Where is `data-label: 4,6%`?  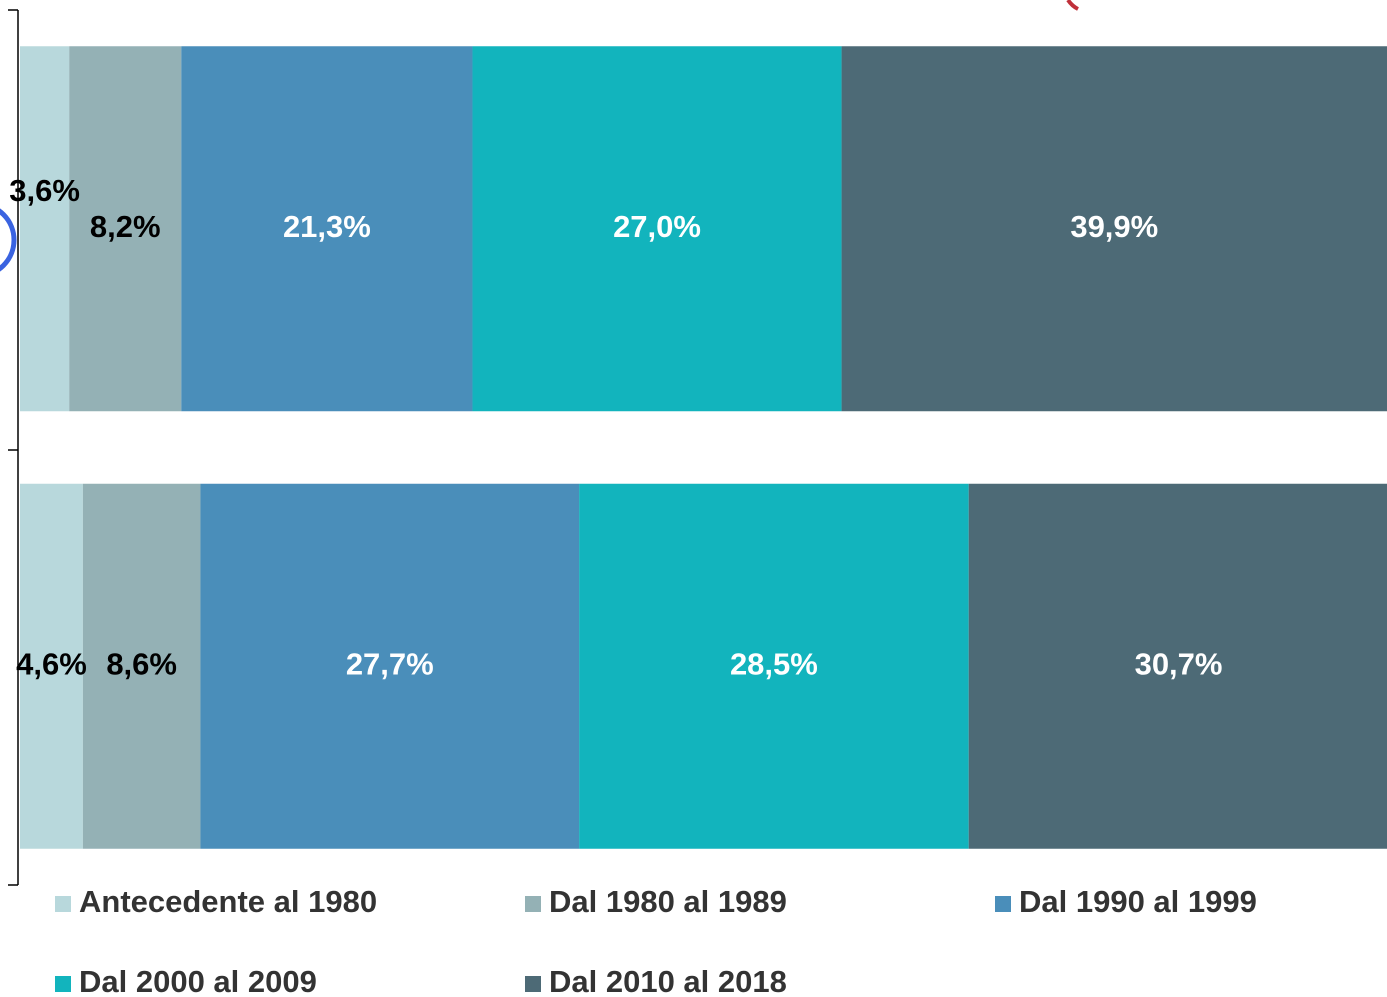
data-label: 4,6% is located at coordinates (51, 663).